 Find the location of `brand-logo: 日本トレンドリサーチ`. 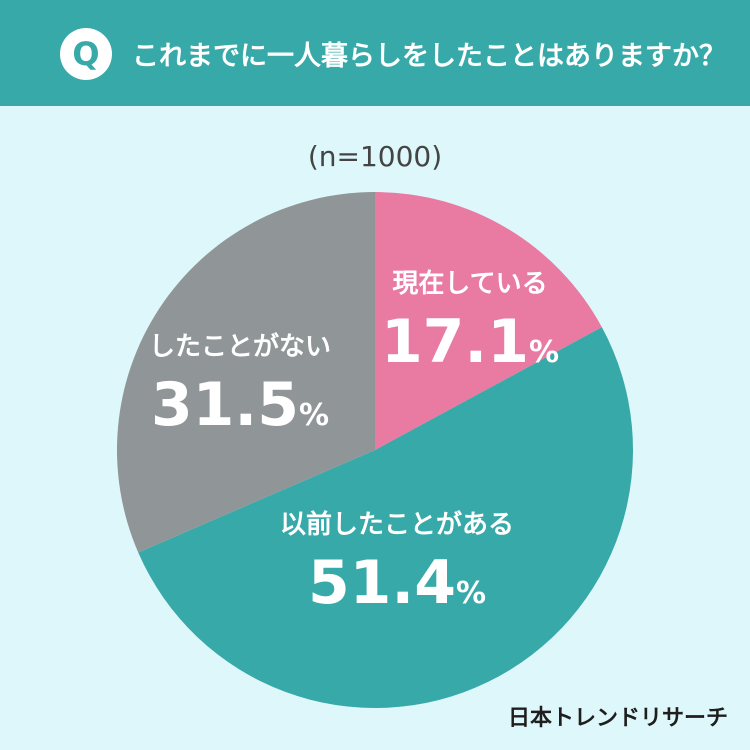

brand-logo: 日本トレンドリサーチ is located at coordinates (617, 718).